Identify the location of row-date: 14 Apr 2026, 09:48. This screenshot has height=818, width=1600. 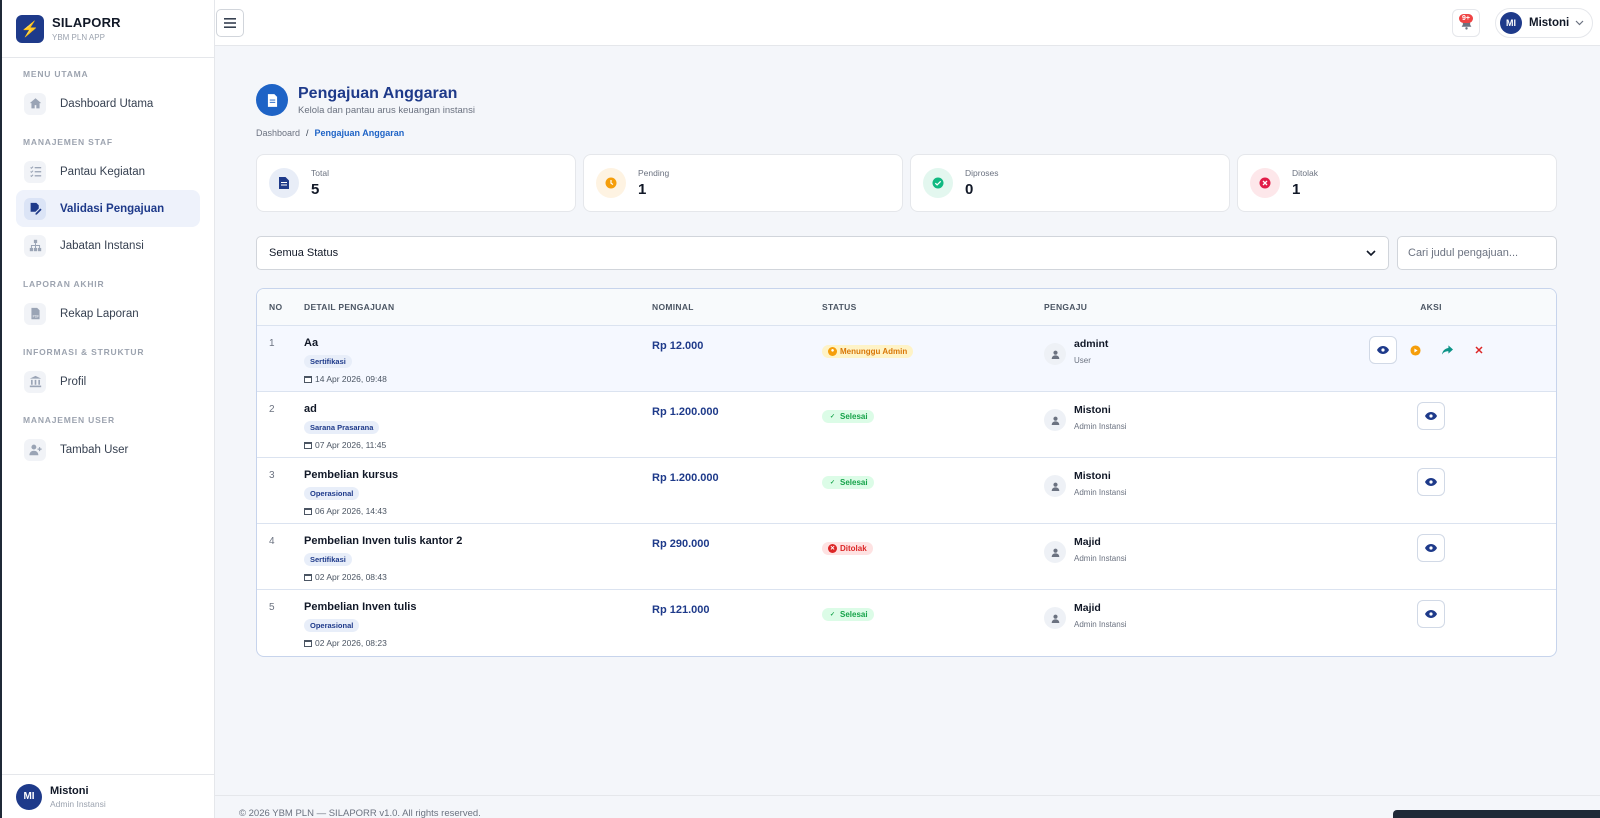
(351, 379).